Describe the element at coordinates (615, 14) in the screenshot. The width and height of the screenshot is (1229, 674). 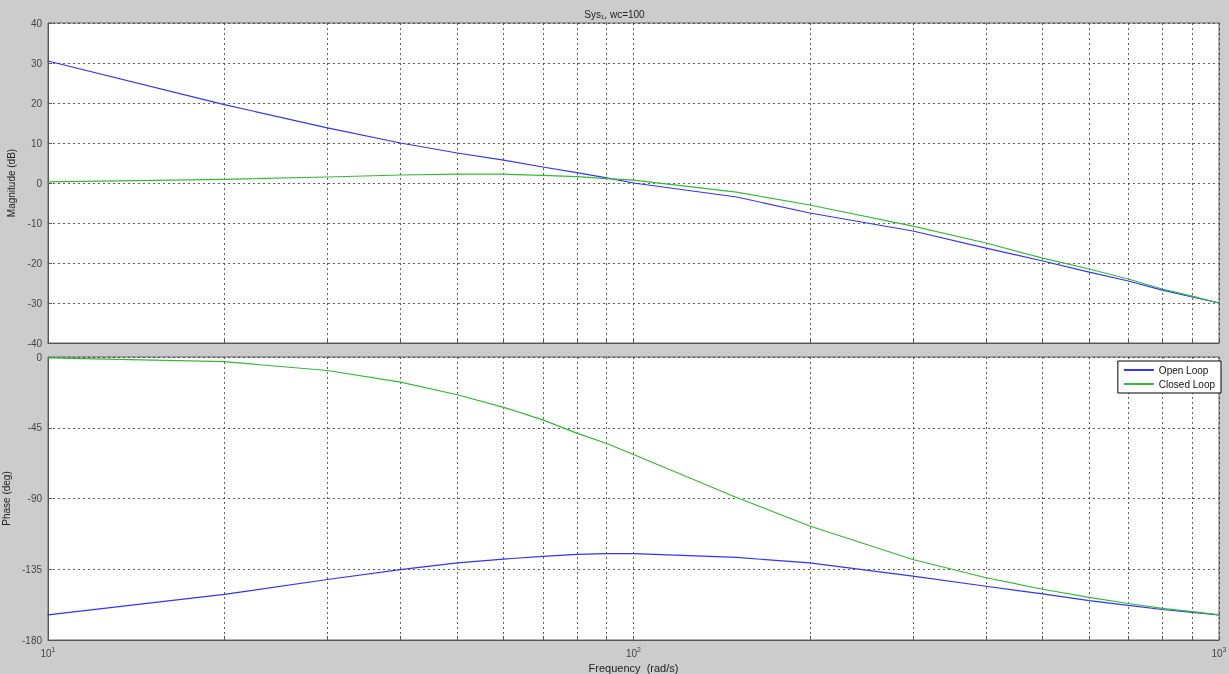
I see `chart-title: Sys₁, wc=100` at that location.